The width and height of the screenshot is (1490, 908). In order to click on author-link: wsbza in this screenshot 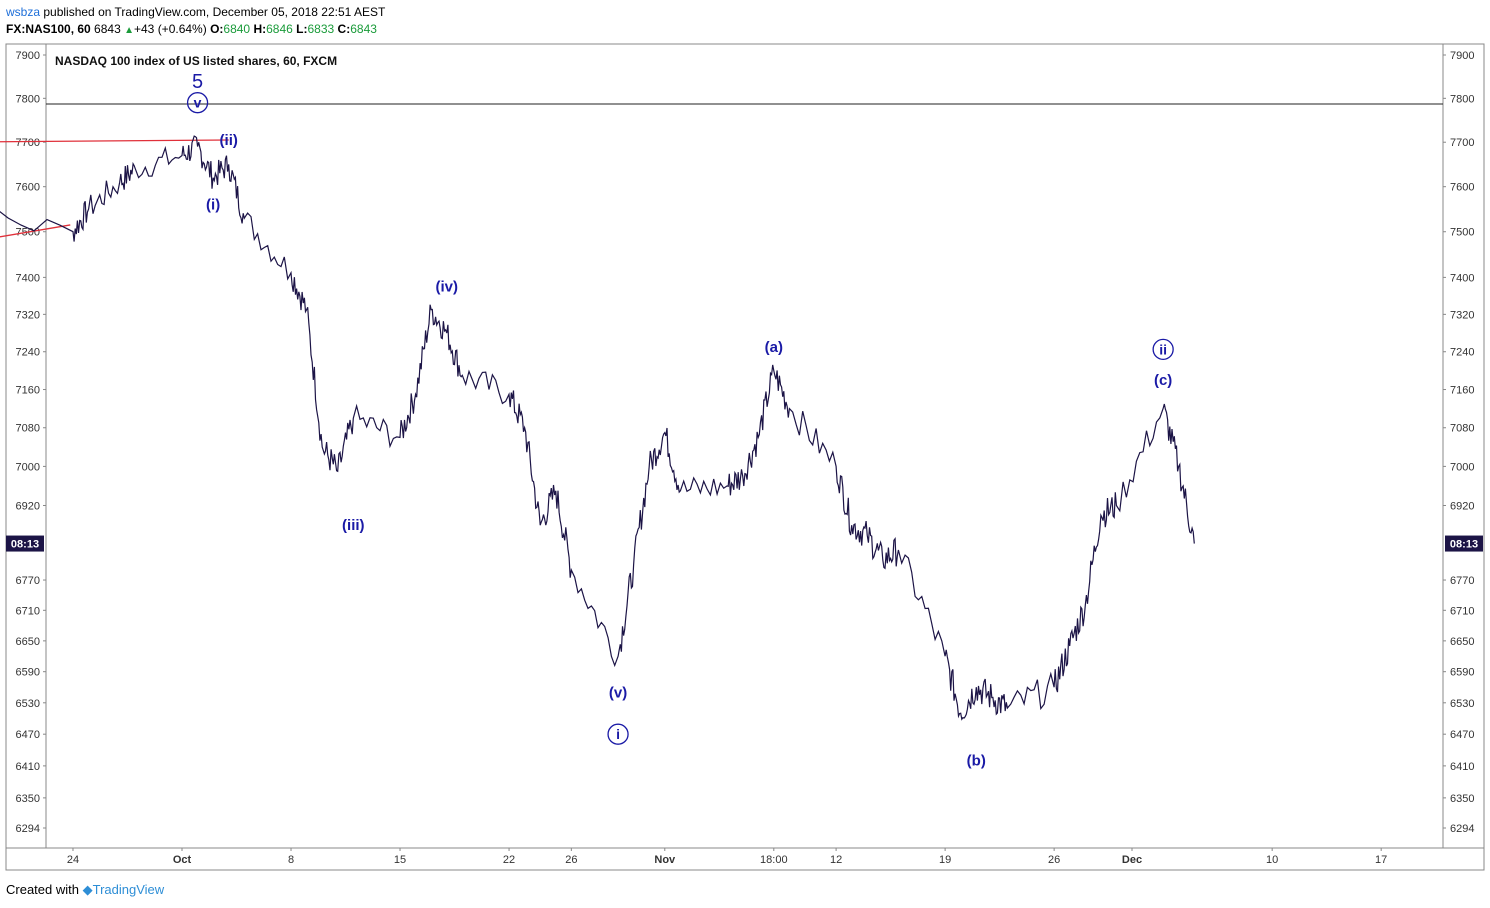, I will do `click(23, 12)`.